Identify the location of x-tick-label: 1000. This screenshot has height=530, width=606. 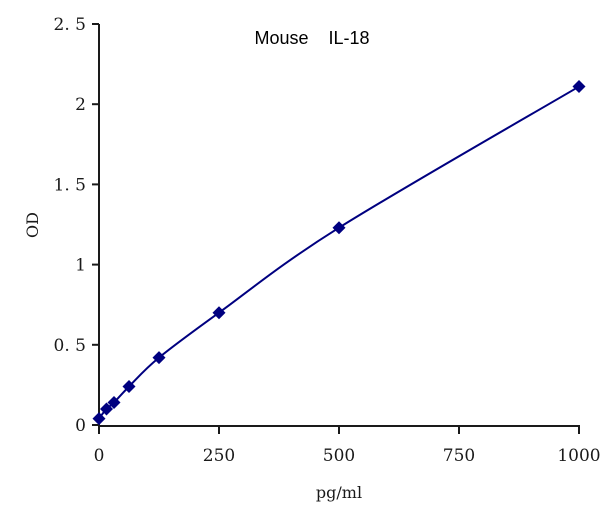
(578, 456).